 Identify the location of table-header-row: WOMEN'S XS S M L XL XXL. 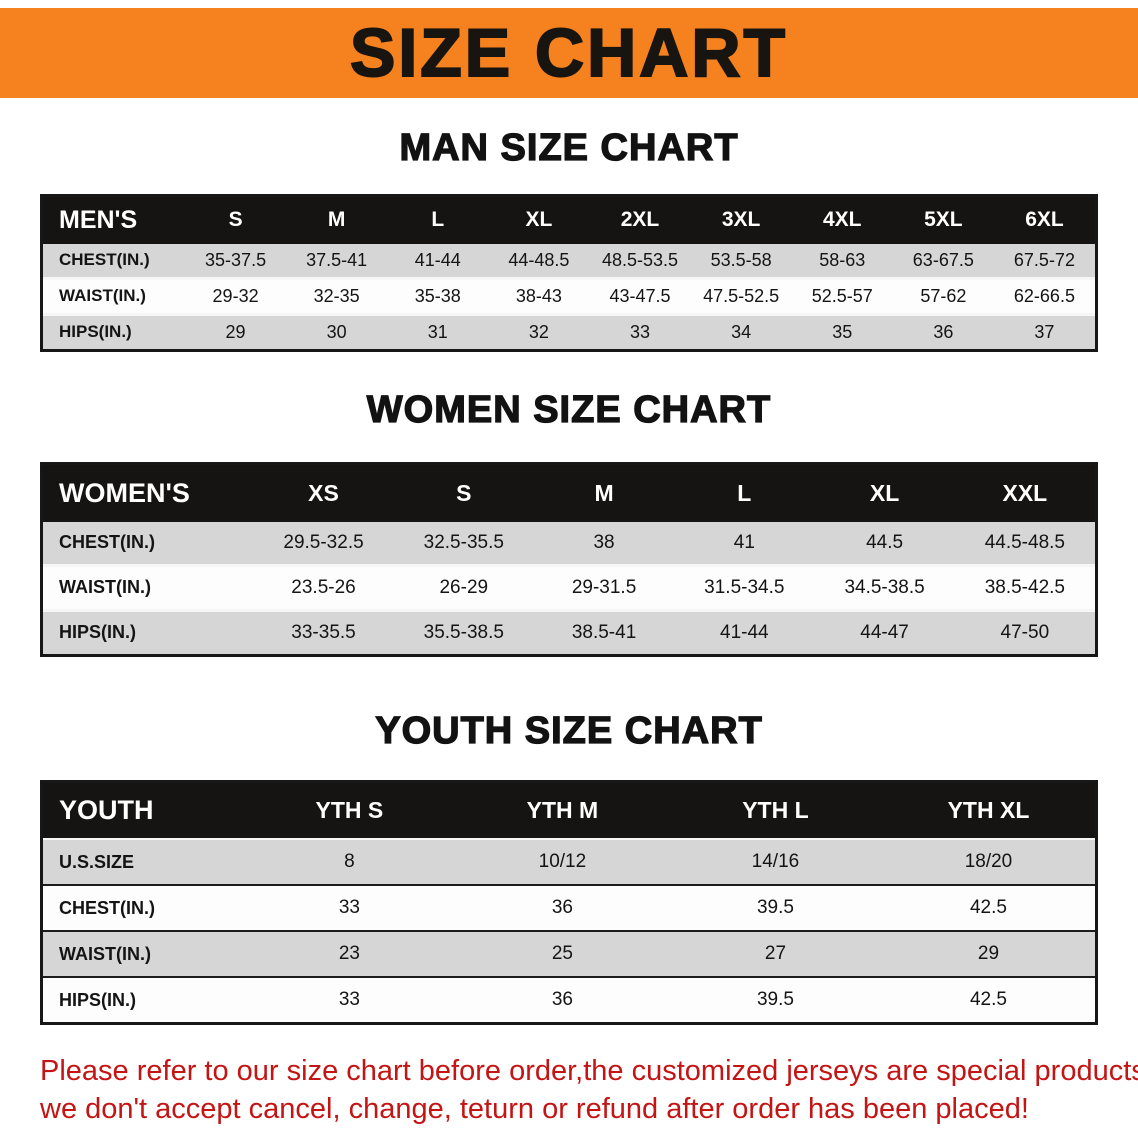
(569, 493).